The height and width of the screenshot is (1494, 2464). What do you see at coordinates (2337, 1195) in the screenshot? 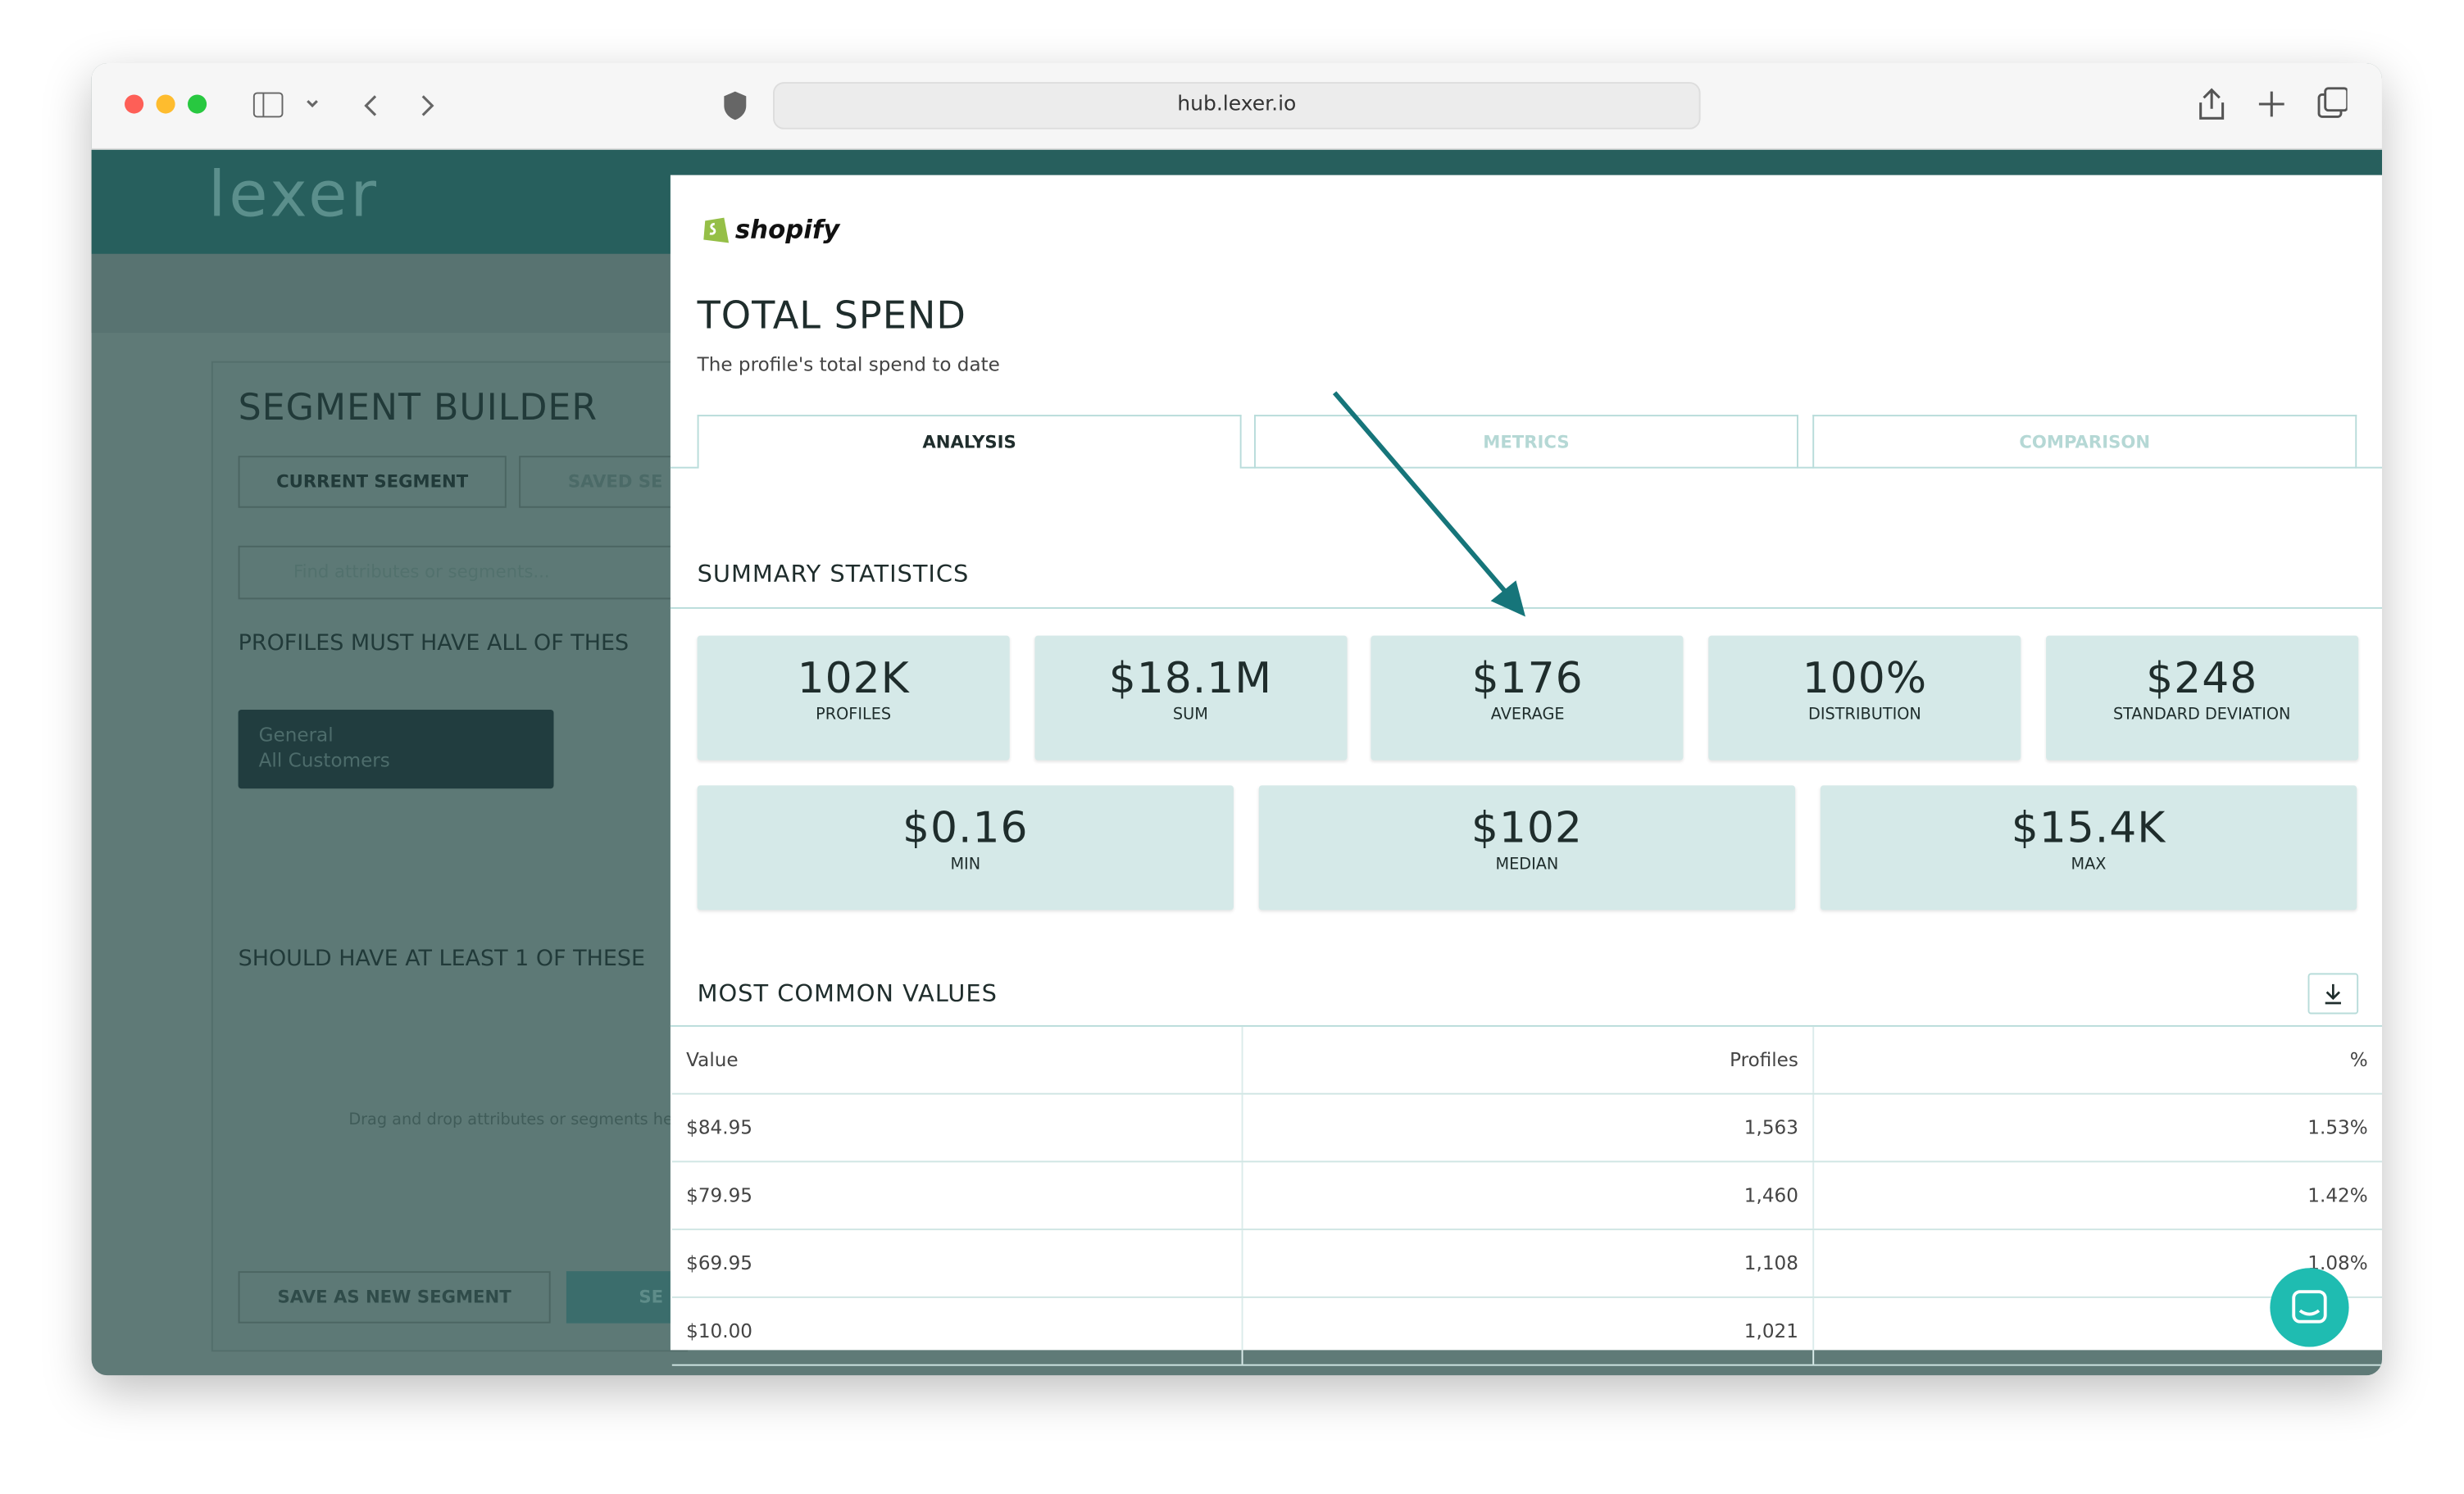
I see `cell: 1.42%` at bounding box center [2337, 1195].